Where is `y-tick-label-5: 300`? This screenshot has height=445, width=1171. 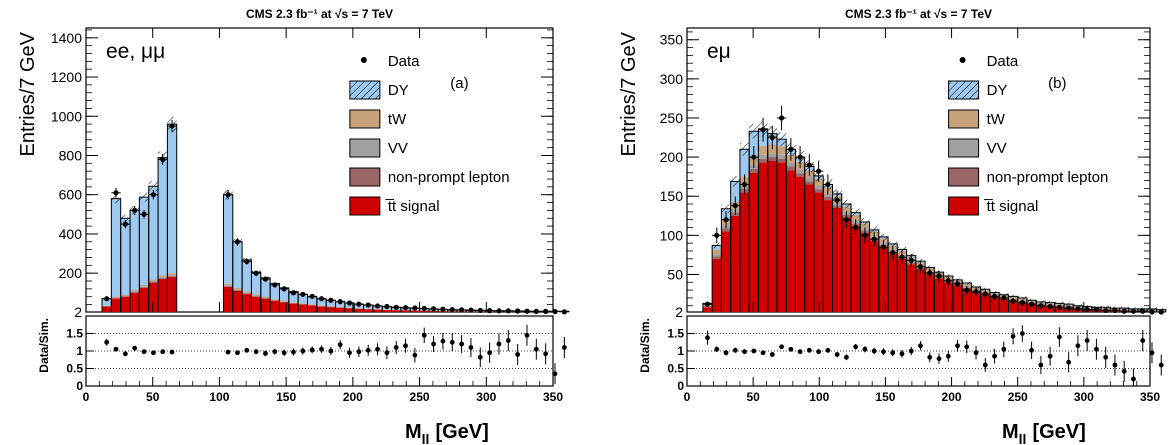 y-tick-label-5: 300 is located at coordinates (672, 79).